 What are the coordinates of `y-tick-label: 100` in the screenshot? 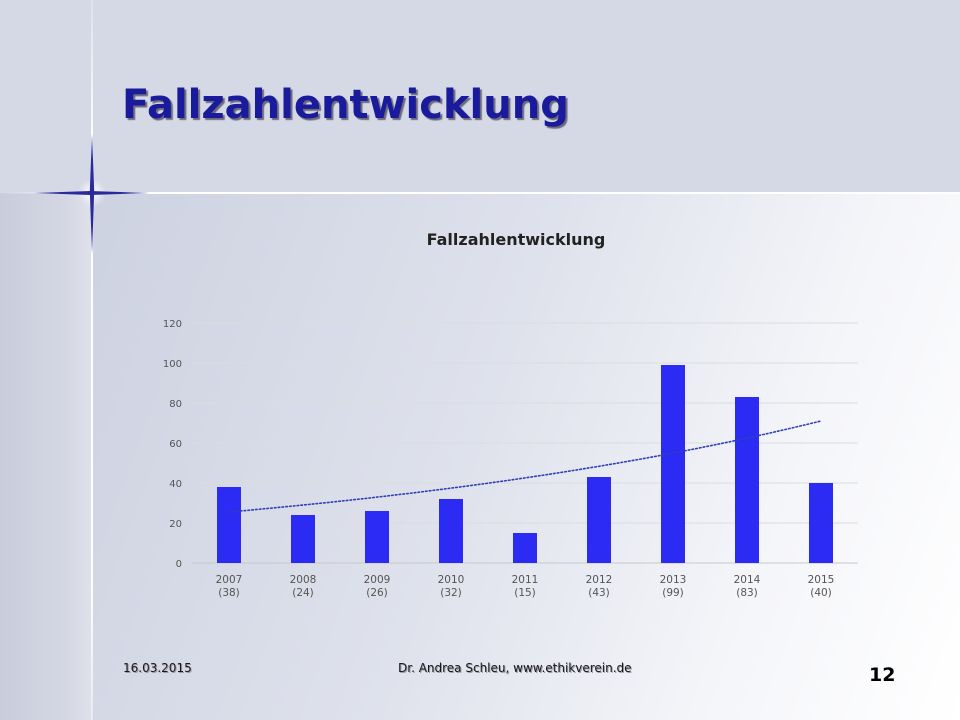 It's located at (172, 364).